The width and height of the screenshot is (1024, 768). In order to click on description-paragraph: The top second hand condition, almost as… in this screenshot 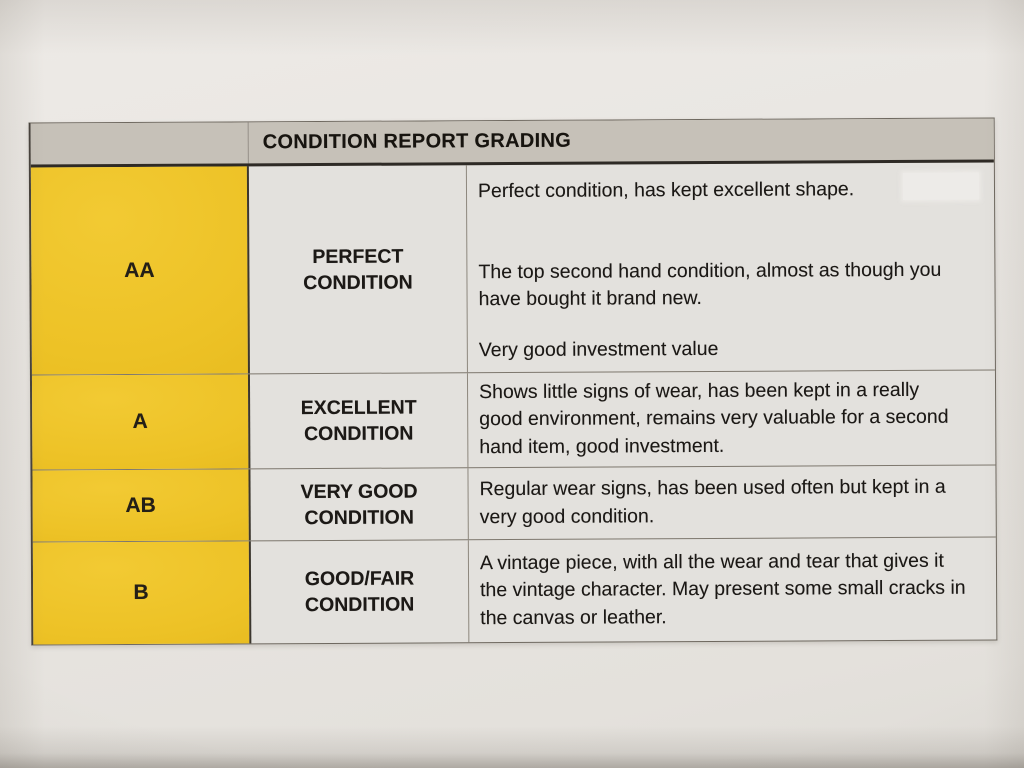, I will do `click(710, 284)`.